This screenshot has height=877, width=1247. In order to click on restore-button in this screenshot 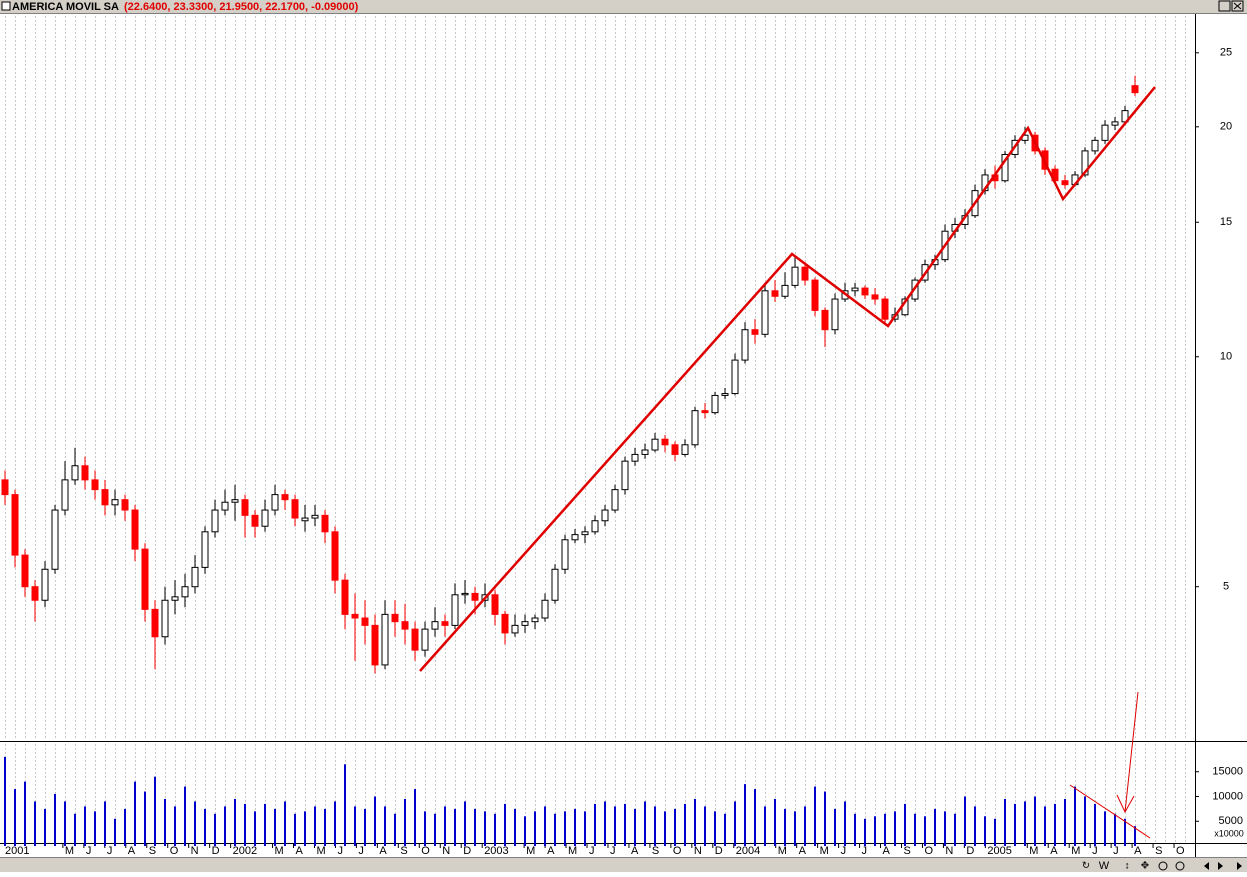, I will do `click(1224, 6)`.